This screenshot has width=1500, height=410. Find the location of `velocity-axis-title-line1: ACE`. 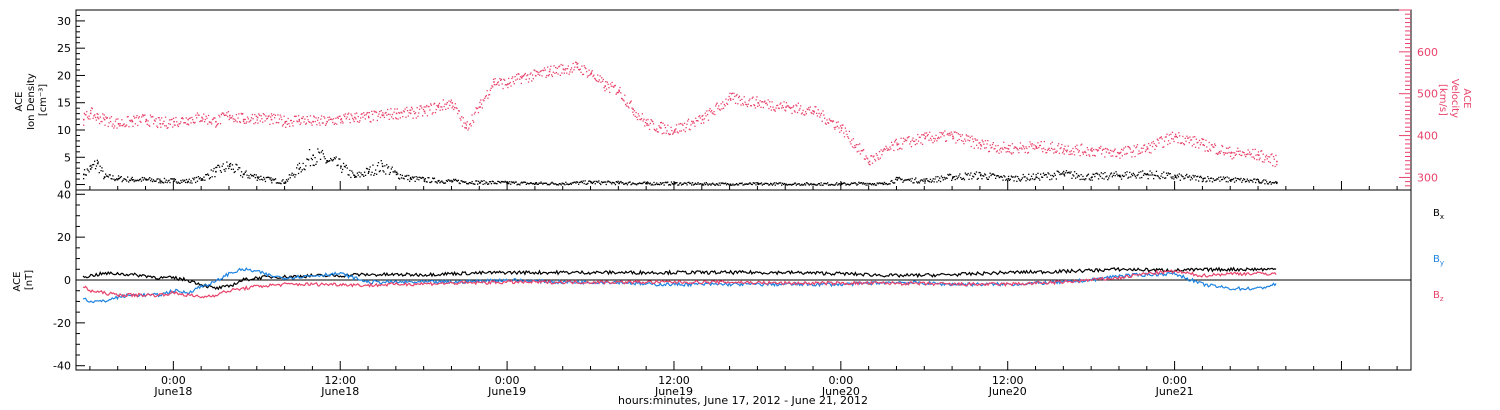

velocity-axis-title-line1: ACE is located at coordinates (1466, 98).